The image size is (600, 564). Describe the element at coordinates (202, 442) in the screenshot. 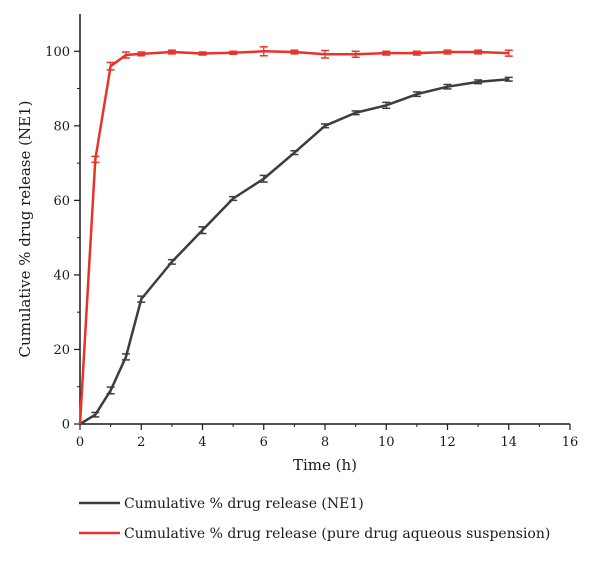

I see `x-tick-label: 4` at that location.